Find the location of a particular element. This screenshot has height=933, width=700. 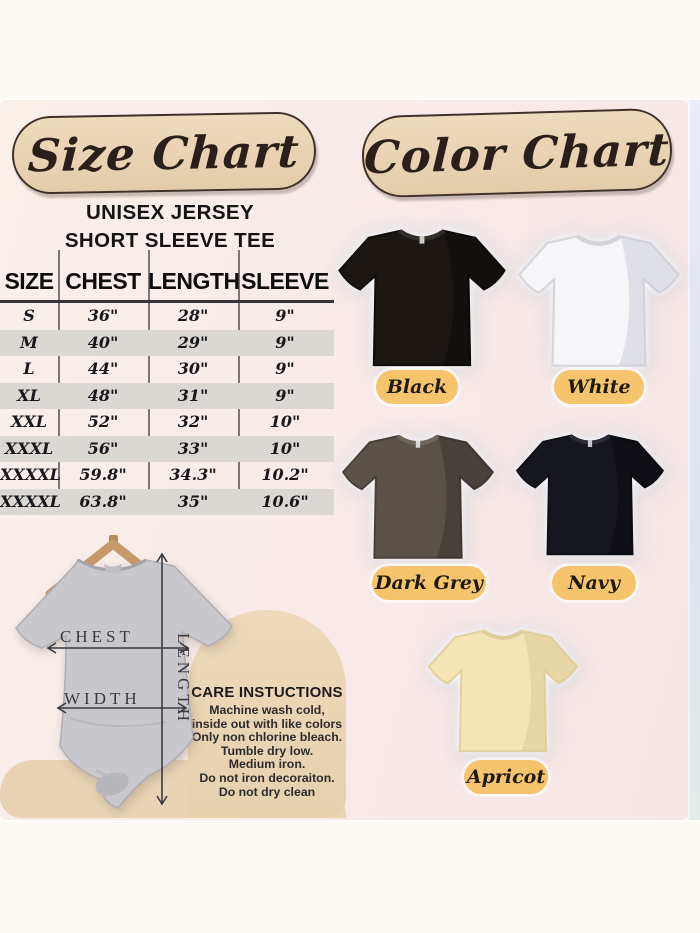

color-label-black: Black is located at coordinates (417, 387).